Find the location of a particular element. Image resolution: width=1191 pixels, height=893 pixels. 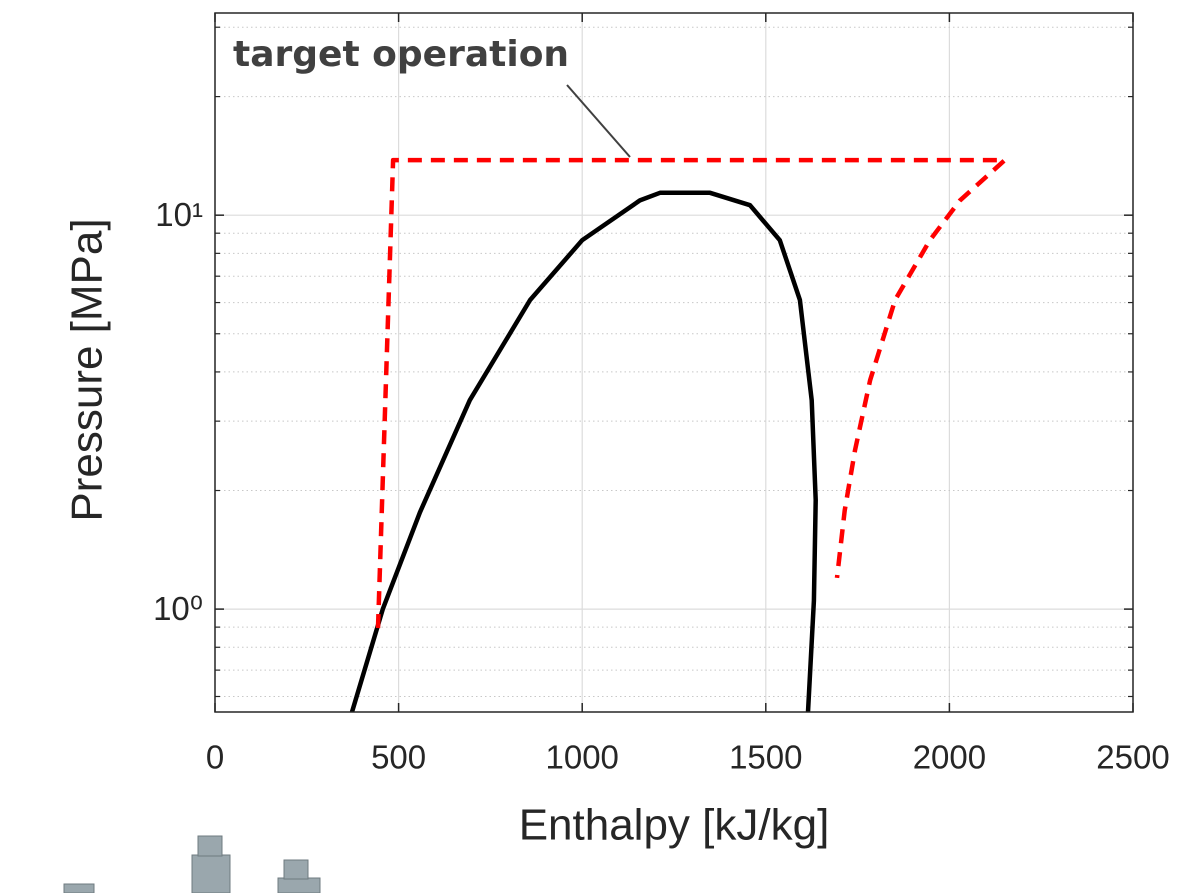

y-axis-label: Pressure [MPa] is located at coordinates (87, 369).